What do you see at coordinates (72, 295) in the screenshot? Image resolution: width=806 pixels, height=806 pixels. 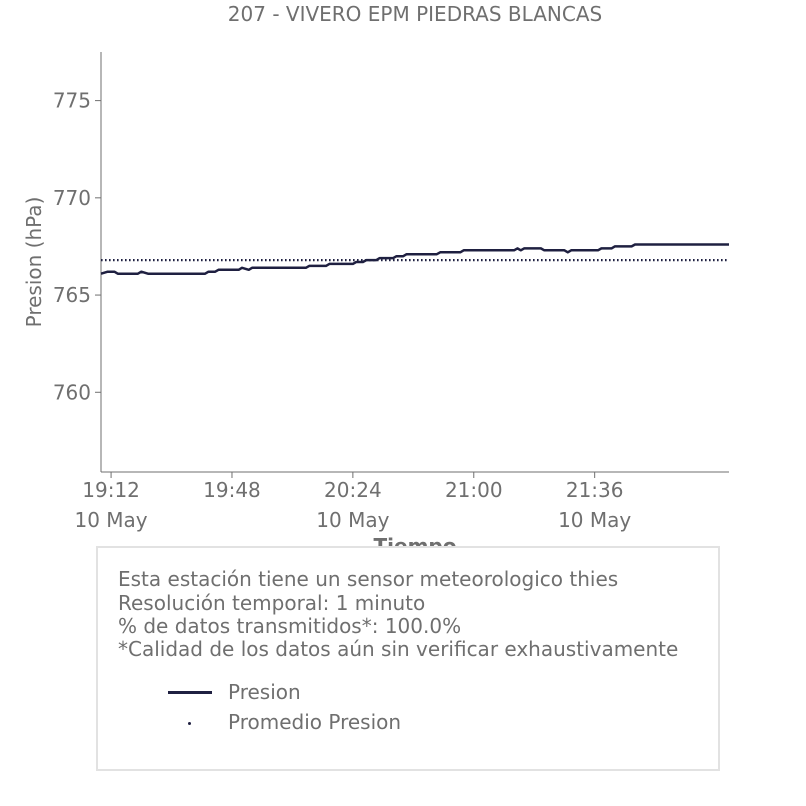 I see `y-tick-label: 765` at bounding box center [72, 295].